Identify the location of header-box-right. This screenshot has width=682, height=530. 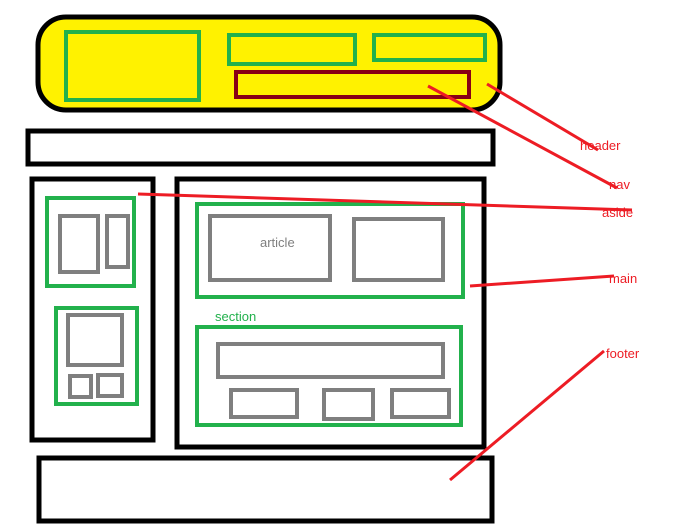
(429, 47).